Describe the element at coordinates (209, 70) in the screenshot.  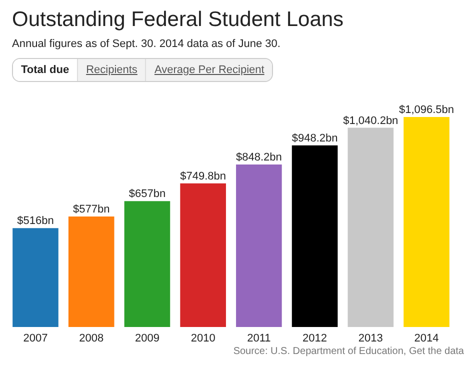
I see `text: Average Per Recipient` at that location.